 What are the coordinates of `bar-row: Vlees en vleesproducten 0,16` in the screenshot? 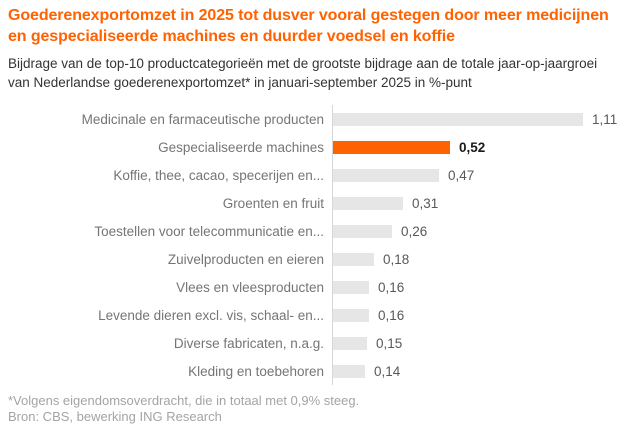 It's located at (313, 287).